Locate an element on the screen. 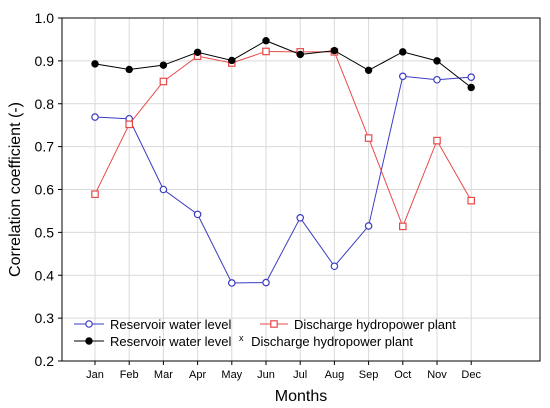  series-product is located at coordinates (283, 64).